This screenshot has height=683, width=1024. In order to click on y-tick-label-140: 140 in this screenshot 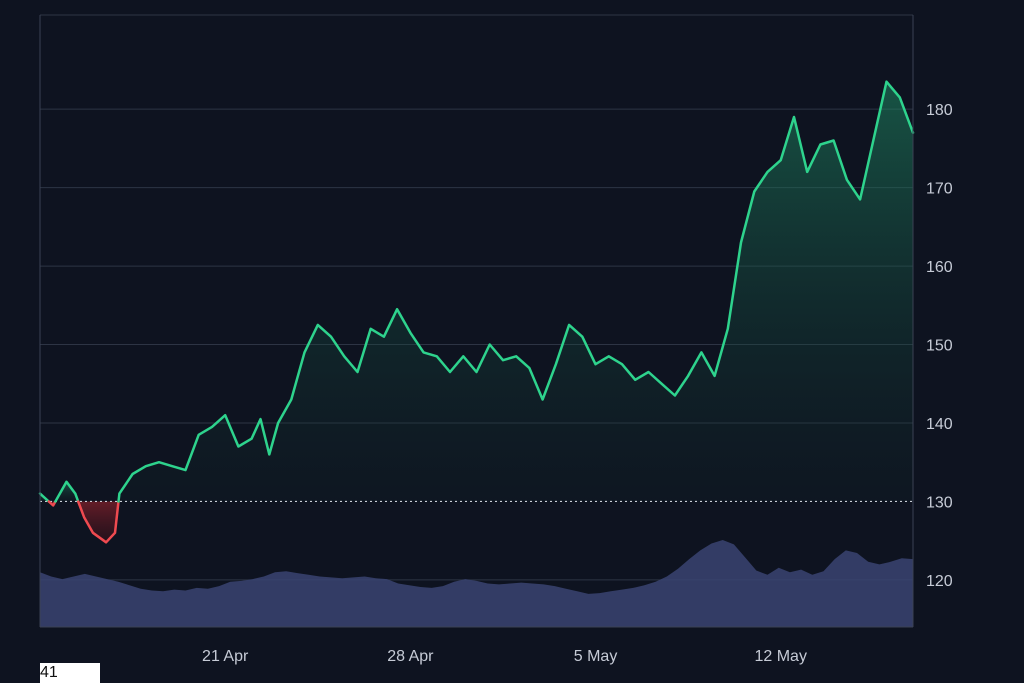, I will do `click(939, 424)`.